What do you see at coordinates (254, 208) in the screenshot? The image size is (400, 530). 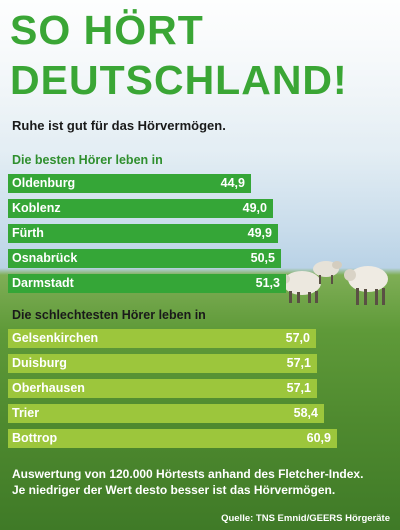 I see `bar-value: 49,0` at bounding box center [254, 208].